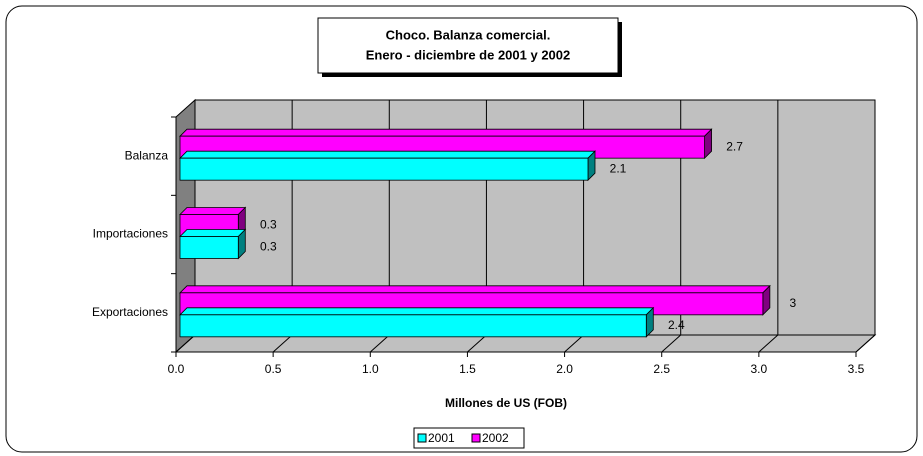  Describe the element at coordinates (130, 312) in the screenshot. I see `y-tick-label: Exportaciones` at that location.